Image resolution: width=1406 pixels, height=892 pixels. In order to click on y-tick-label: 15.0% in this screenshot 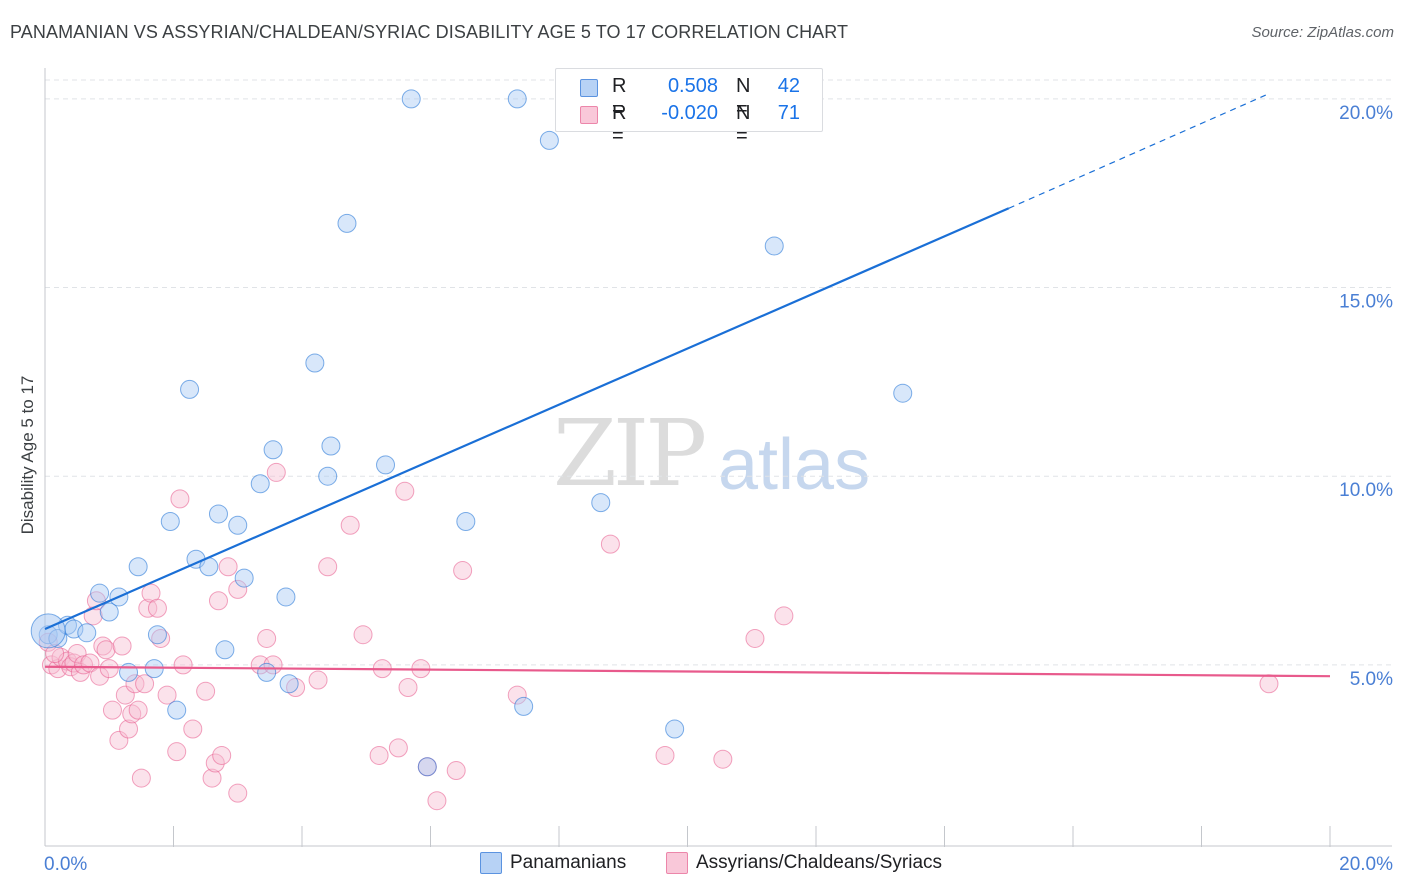, I will do `click(1366, 302)`.